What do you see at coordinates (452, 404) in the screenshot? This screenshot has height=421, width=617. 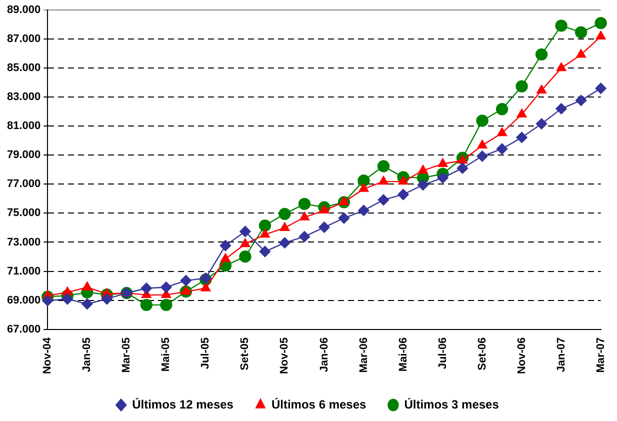 I see `legend-label: Últimos 3 meses` at bounding box center [452, 404].